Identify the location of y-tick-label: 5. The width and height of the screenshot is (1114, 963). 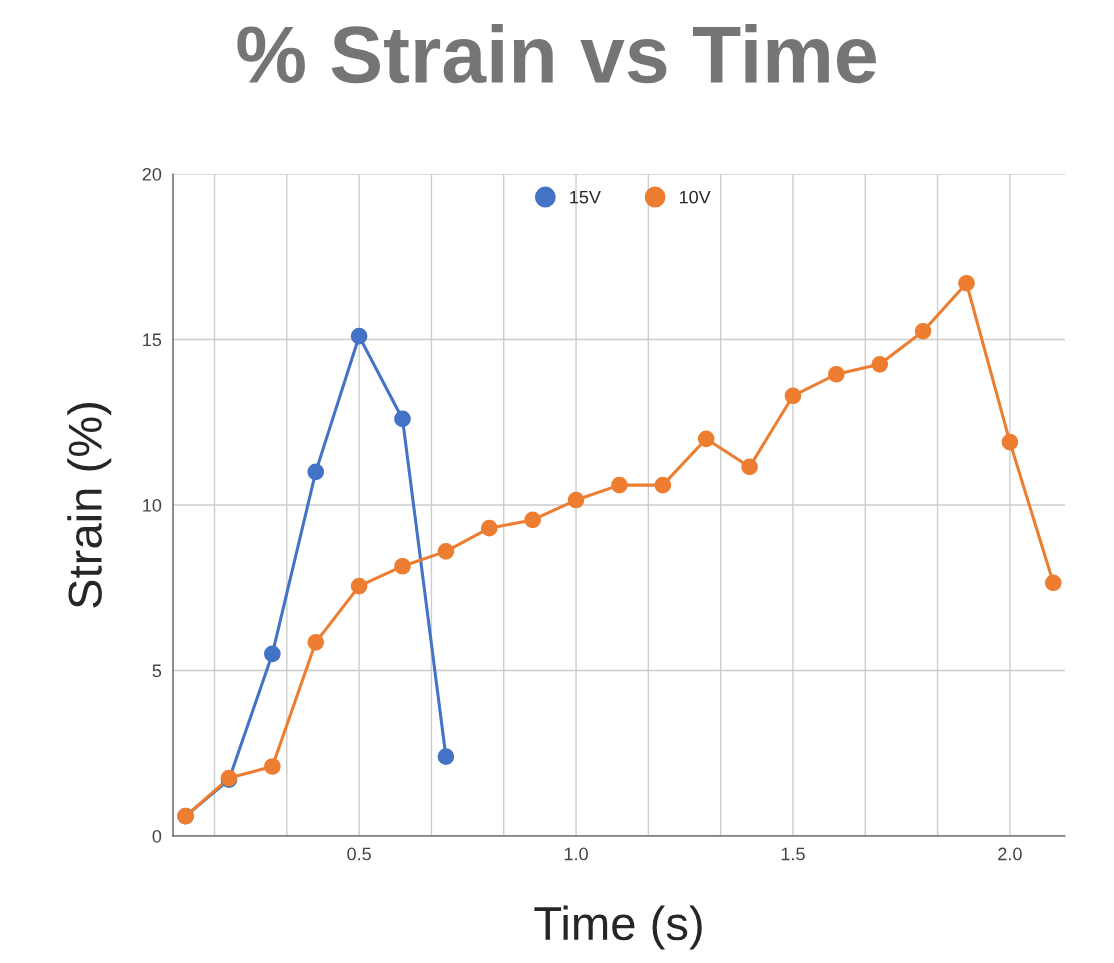
(157, 671).